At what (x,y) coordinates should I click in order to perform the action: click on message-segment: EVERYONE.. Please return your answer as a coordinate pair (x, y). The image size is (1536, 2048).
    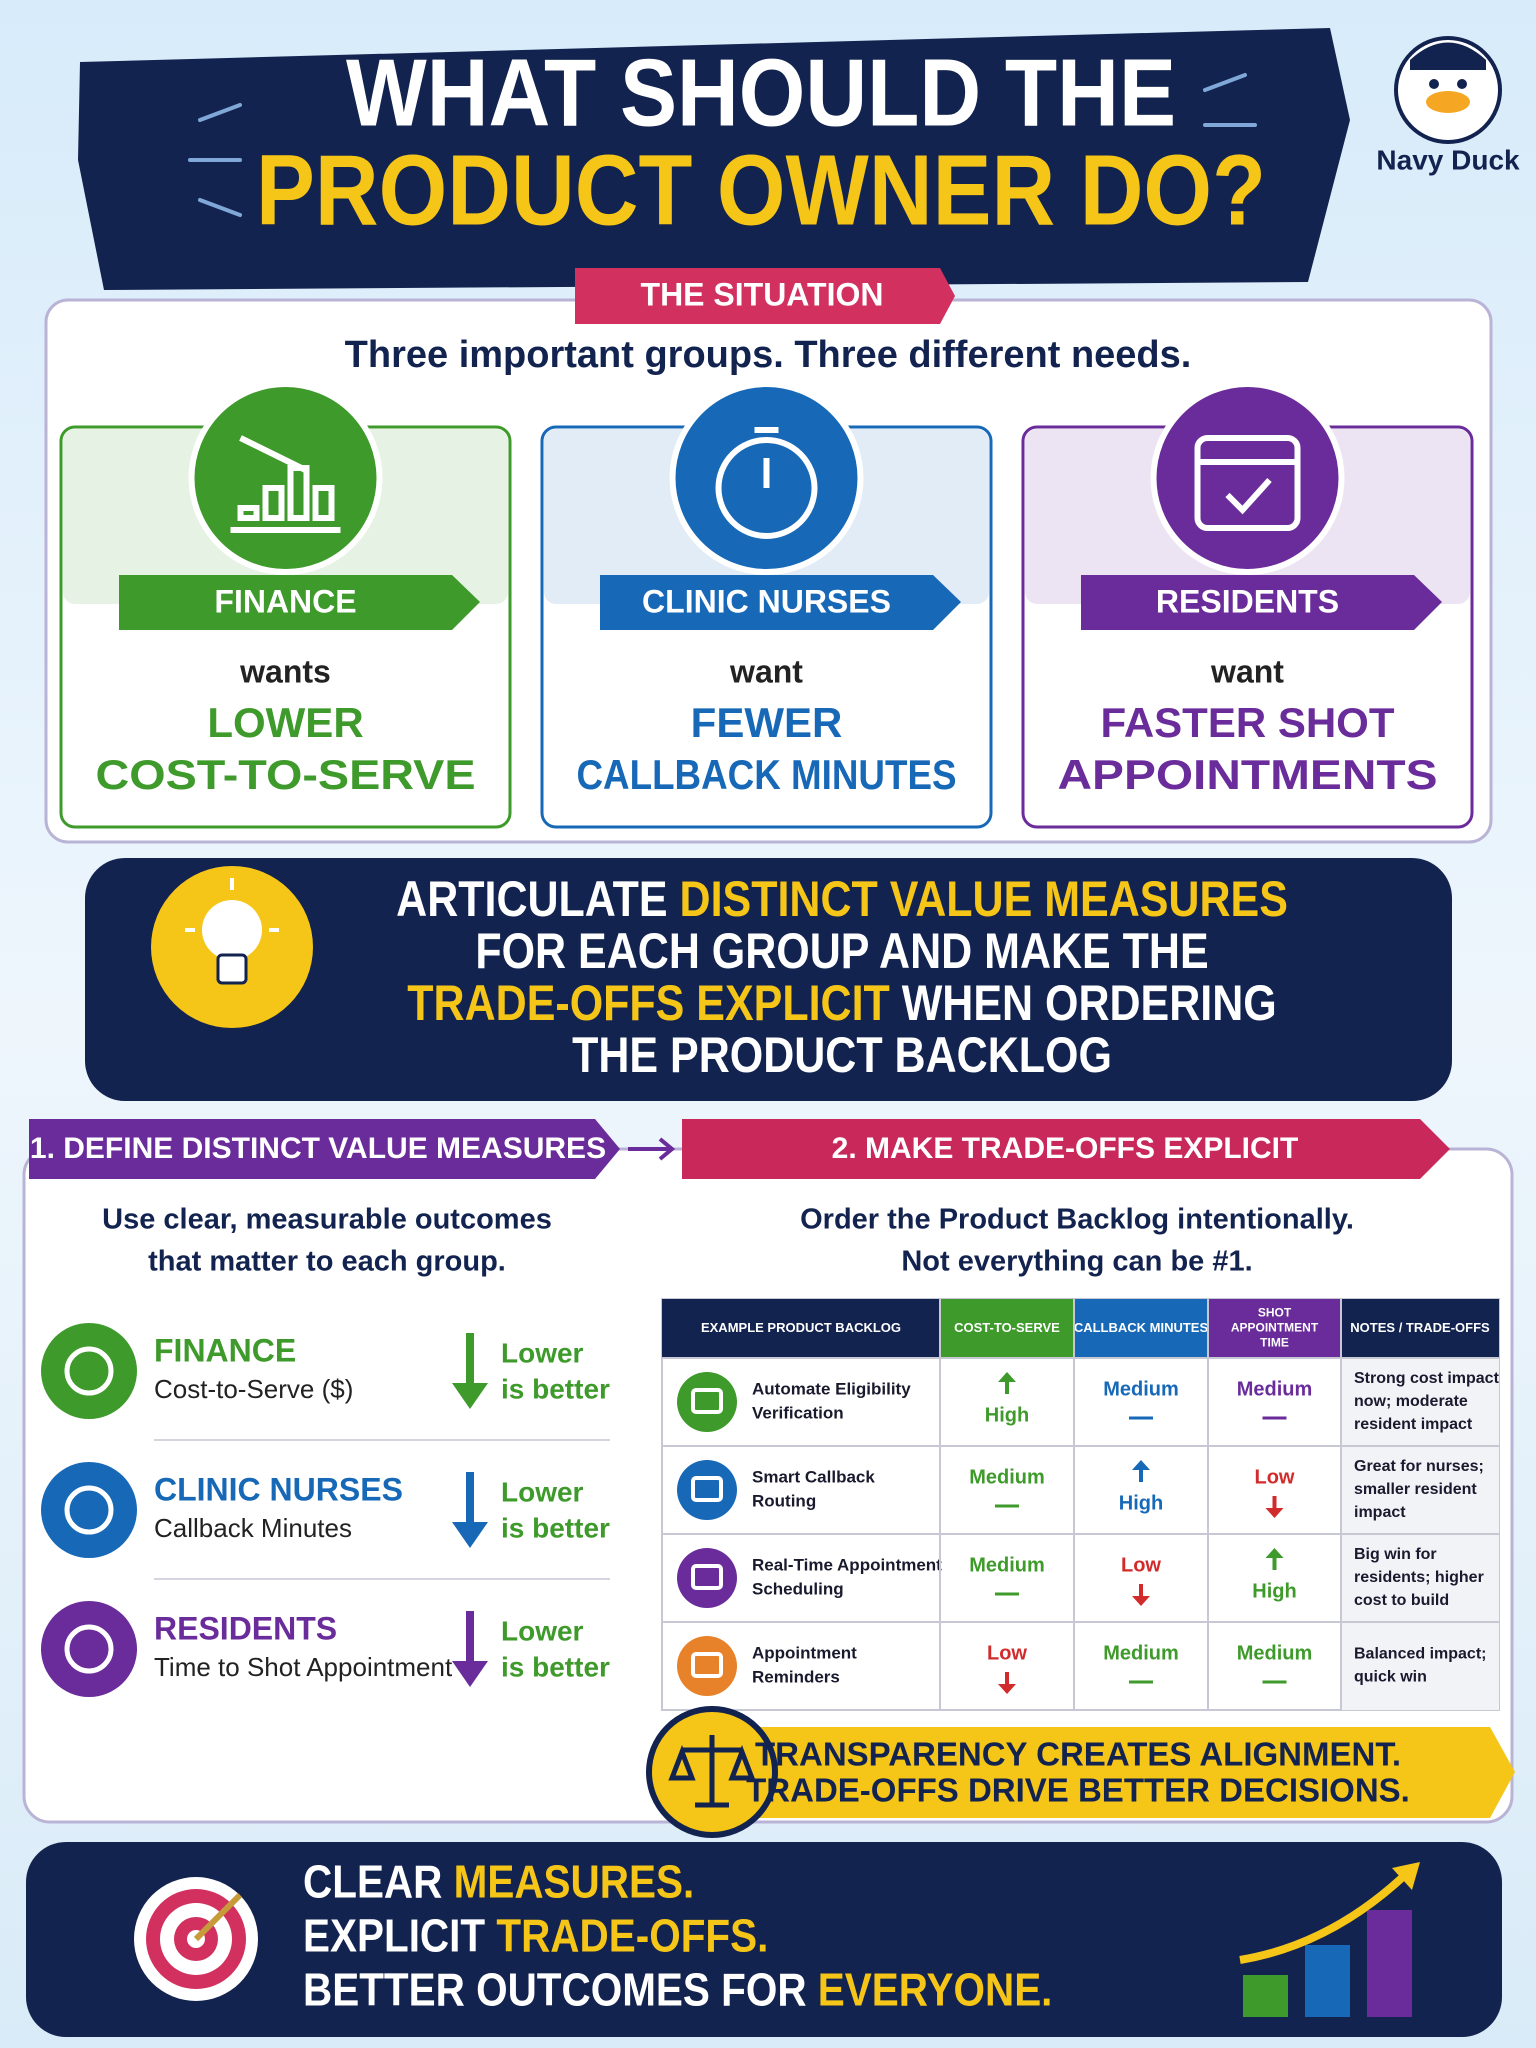
    Looking at the image, I should click on (935, 1991).